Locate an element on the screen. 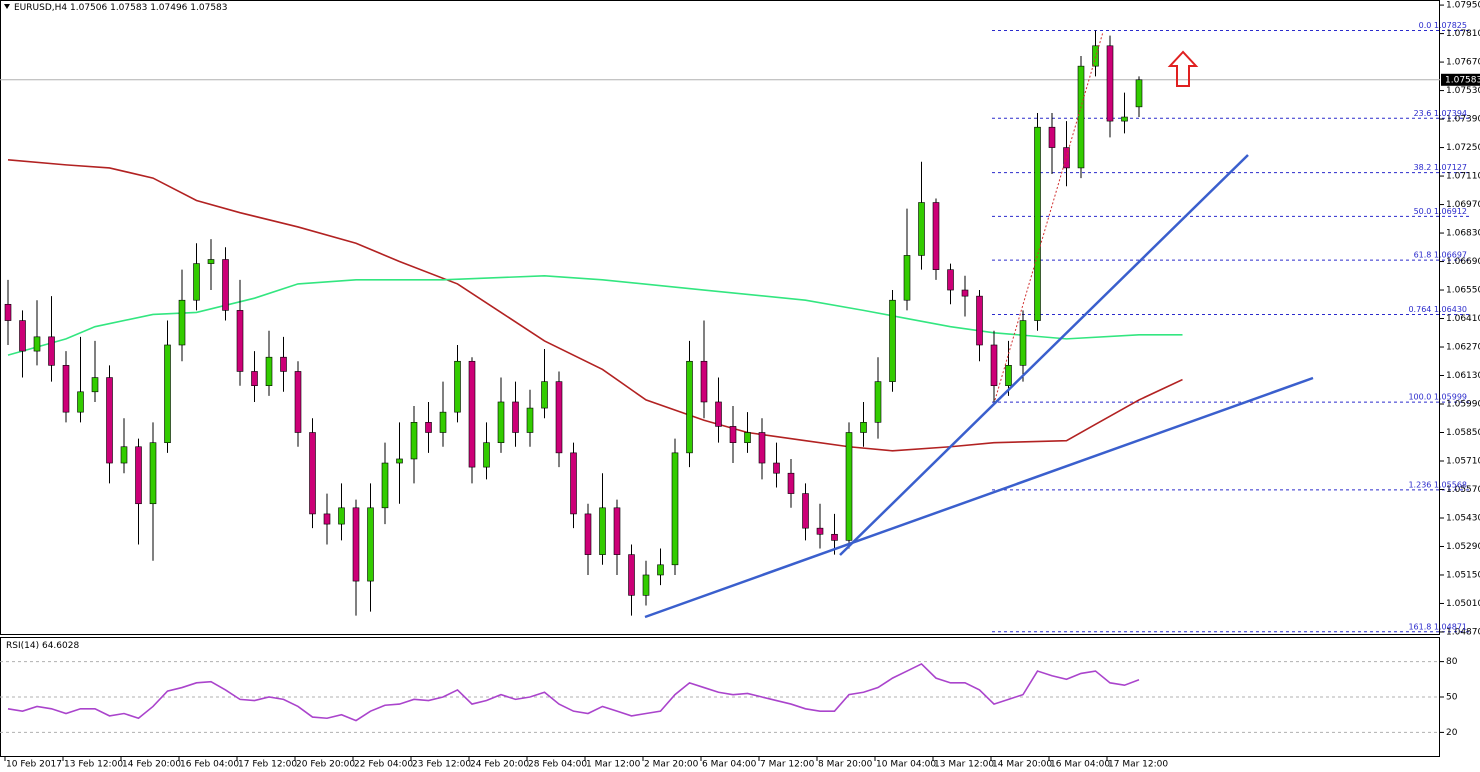  rsi-header: RSI(14) 64.6028 is located at coordinates (42, 646).